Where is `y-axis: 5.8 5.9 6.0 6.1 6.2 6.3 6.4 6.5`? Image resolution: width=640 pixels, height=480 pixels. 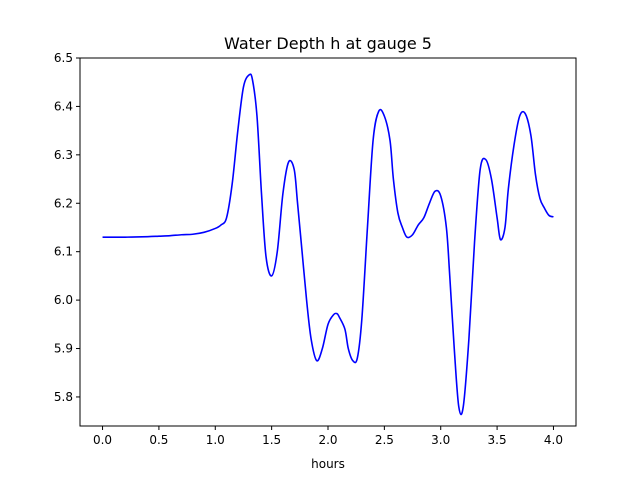
y-axis: 5.8 5.9 6.0 6.1 6.2 6.3 6.4 6.5 is located at coordinates (67, 227).